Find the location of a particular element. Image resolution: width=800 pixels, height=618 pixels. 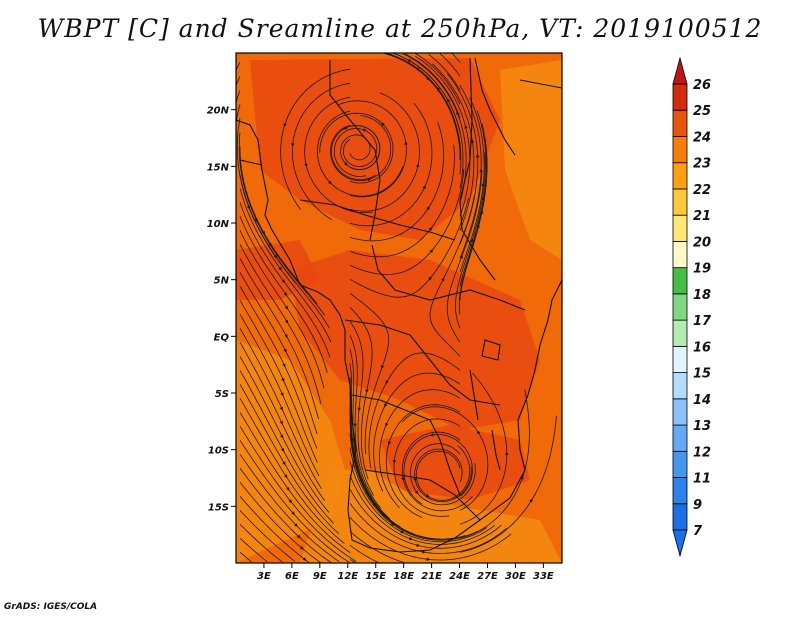

colorbar-label: 19 is located at coordinates (702, 269).